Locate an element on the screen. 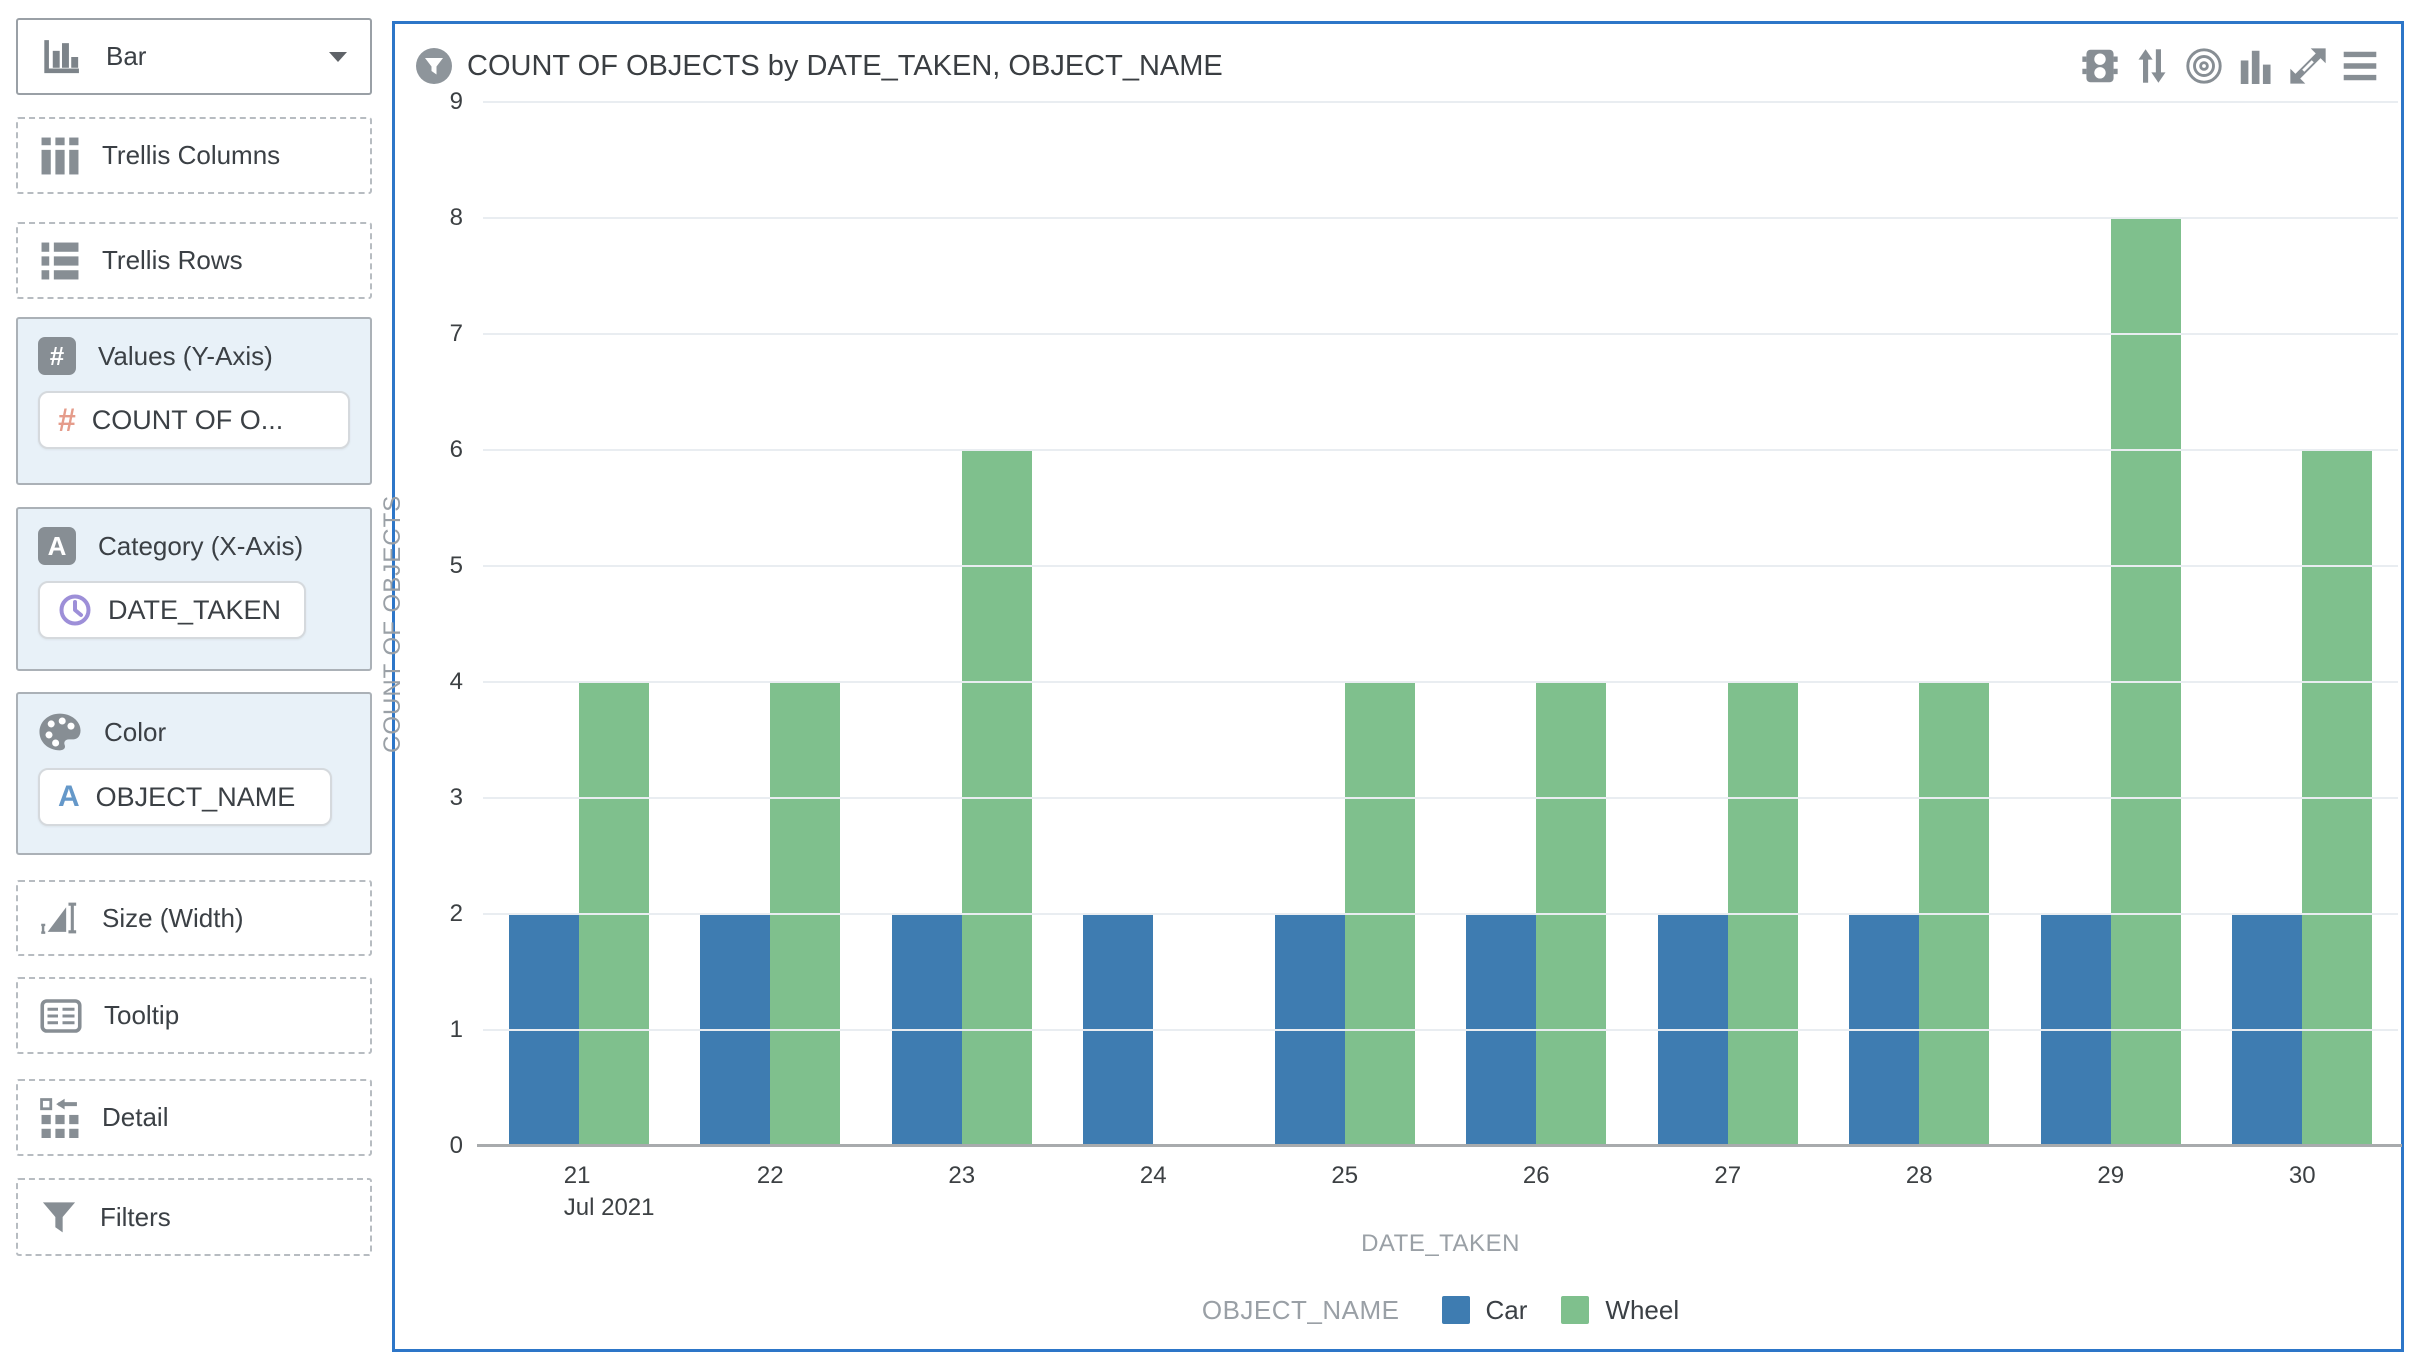  x-tick-label: 24 is located at coordinates (1153, 1175).